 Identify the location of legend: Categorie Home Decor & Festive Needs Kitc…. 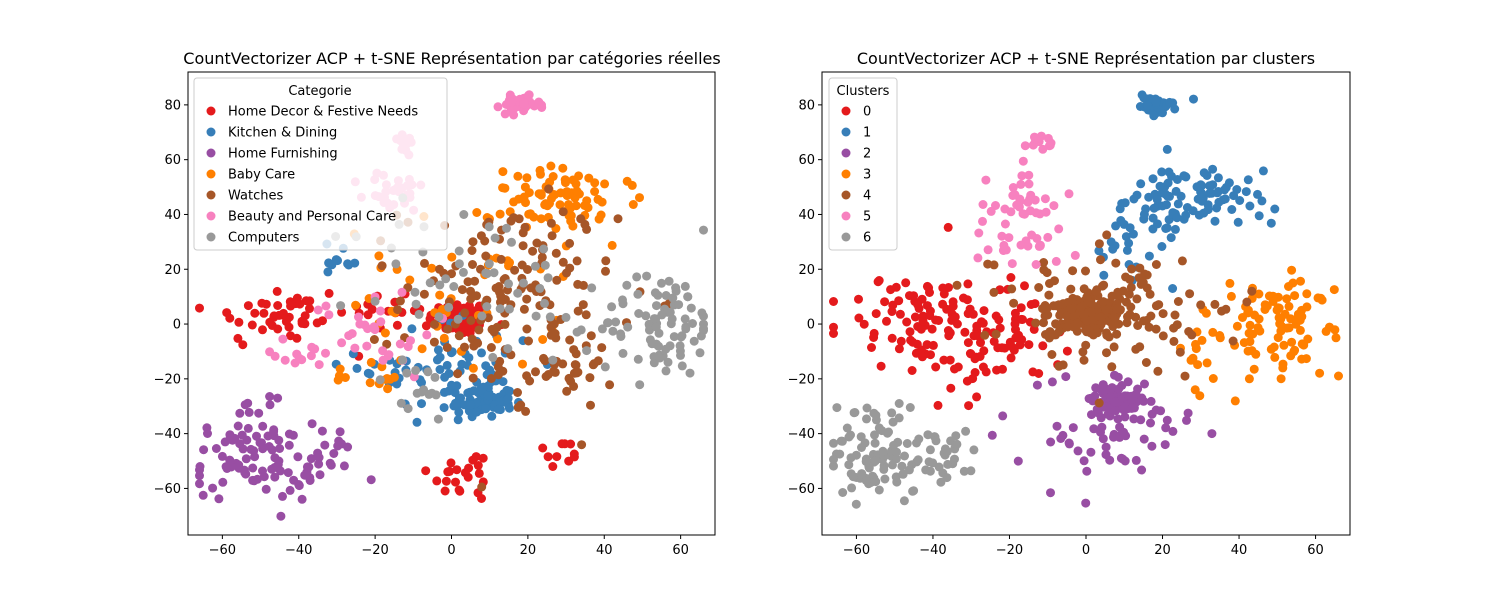
(320, 164).